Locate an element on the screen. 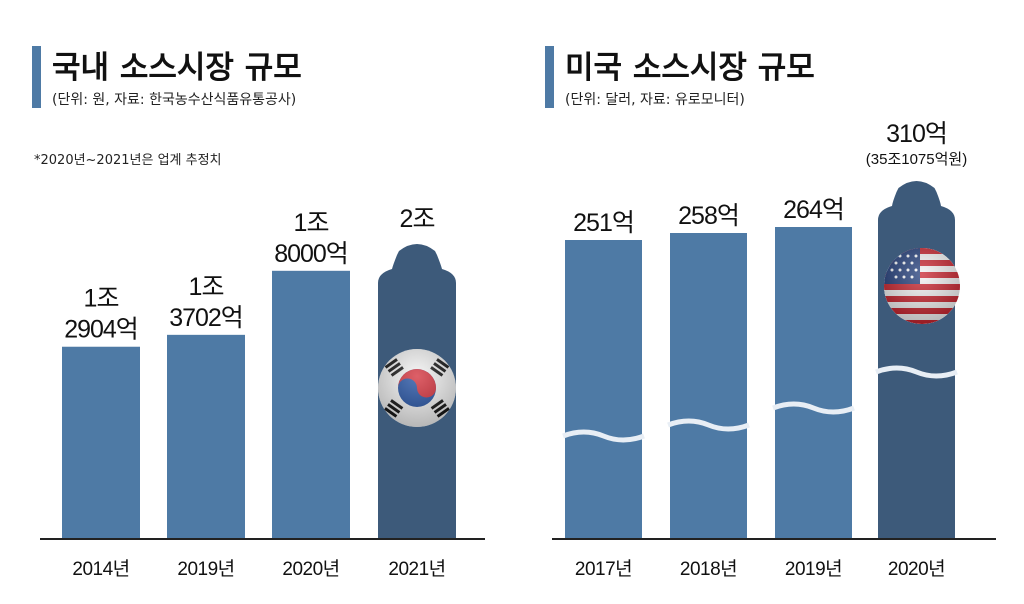  x-tick-label: 2018년 is located at coordinates (708, 569).